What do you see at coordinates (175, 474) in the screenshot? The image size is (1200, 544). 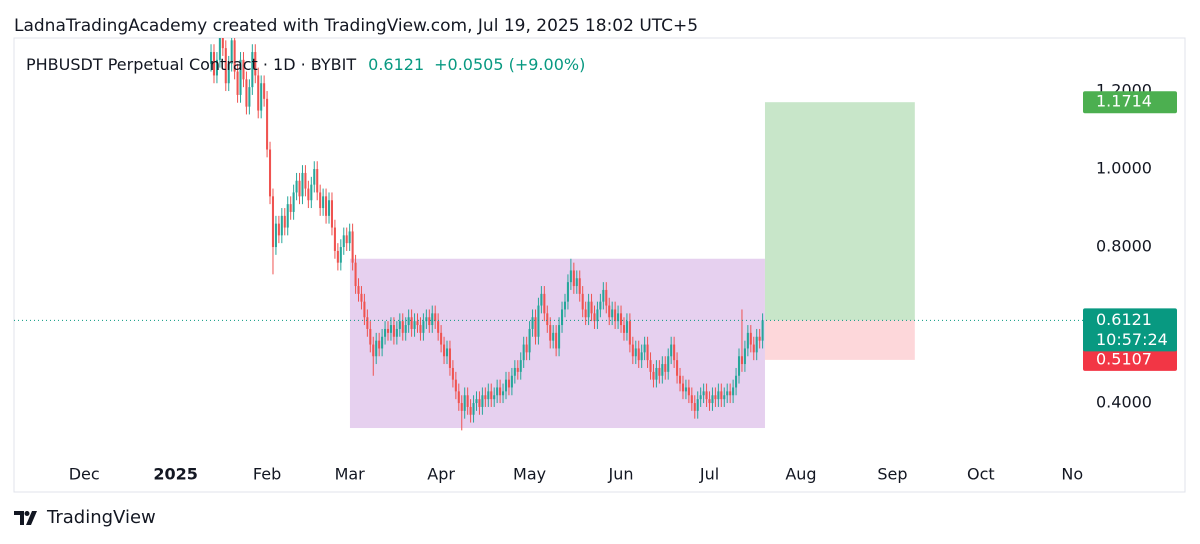 I see `x-tick-label: 2025` at bounding box center [175, 474].